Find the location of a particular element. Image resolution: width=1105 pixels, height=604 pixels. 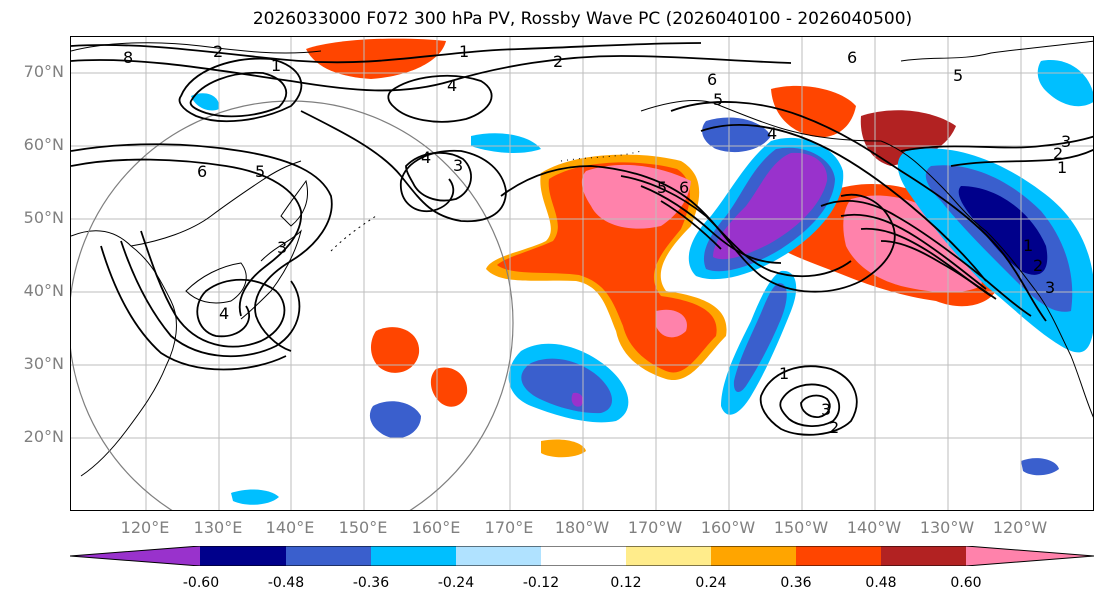

lon-label-160e: 160°E is located at coordinates (436, 527).